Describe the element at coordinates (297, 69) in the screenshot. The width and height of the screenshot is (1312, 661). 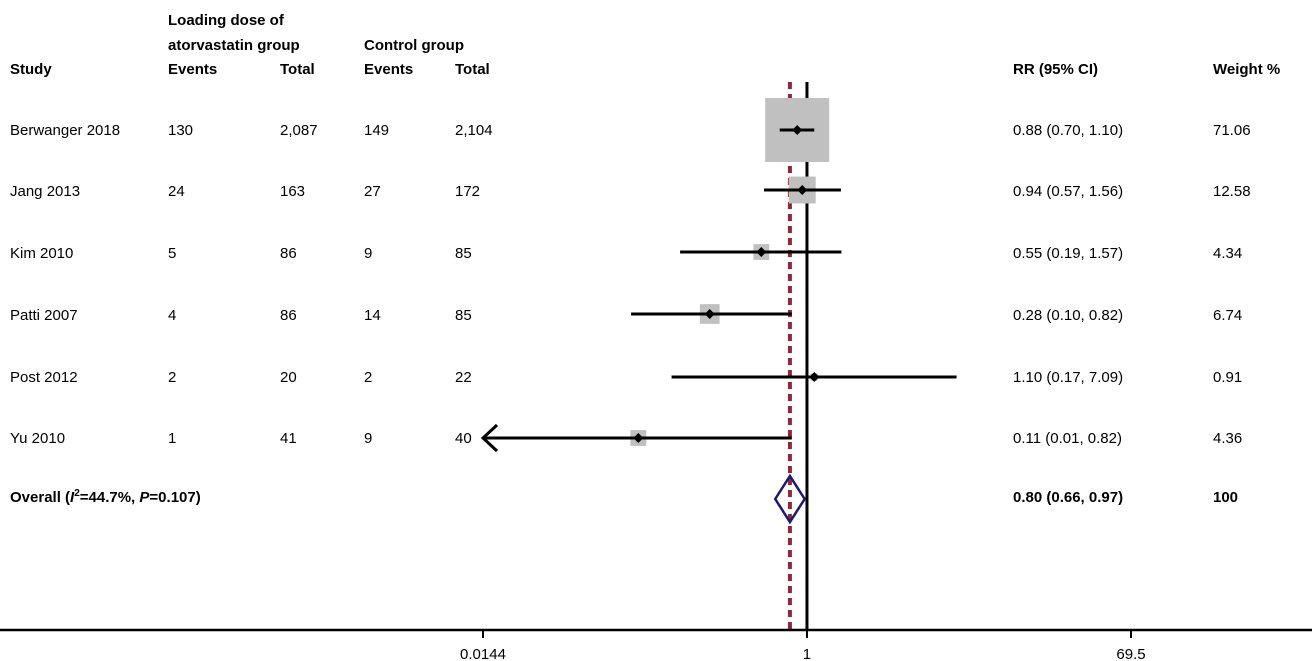
I see `header-total1: Total` at that location.